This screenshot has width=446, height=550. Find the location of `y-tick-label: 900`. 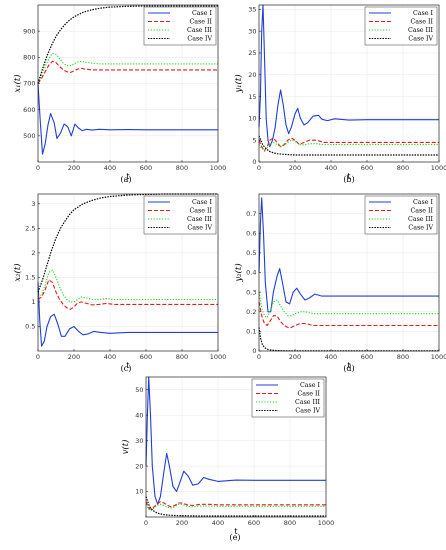

y-tick-label: 900 is located at coordinates (29, 31).